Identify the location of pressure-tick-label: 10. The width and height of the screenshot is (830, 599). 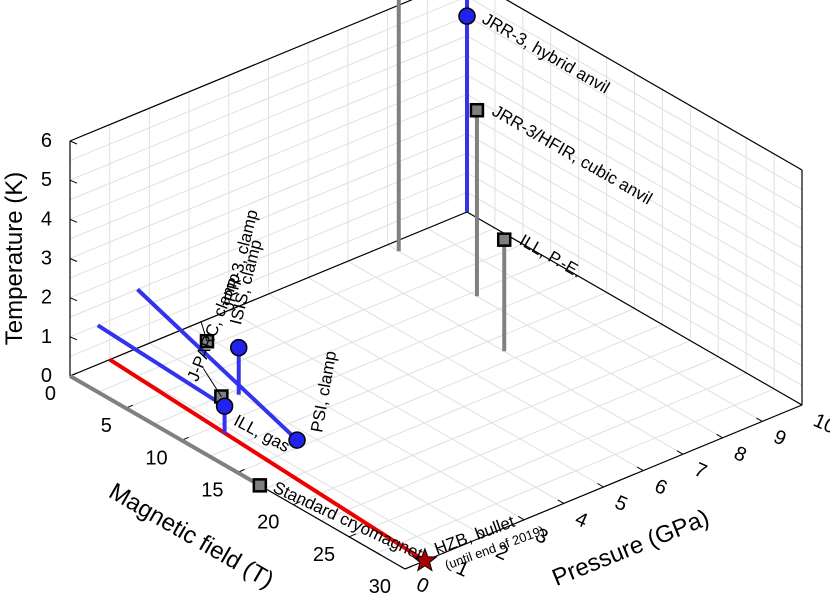
(820, 423).